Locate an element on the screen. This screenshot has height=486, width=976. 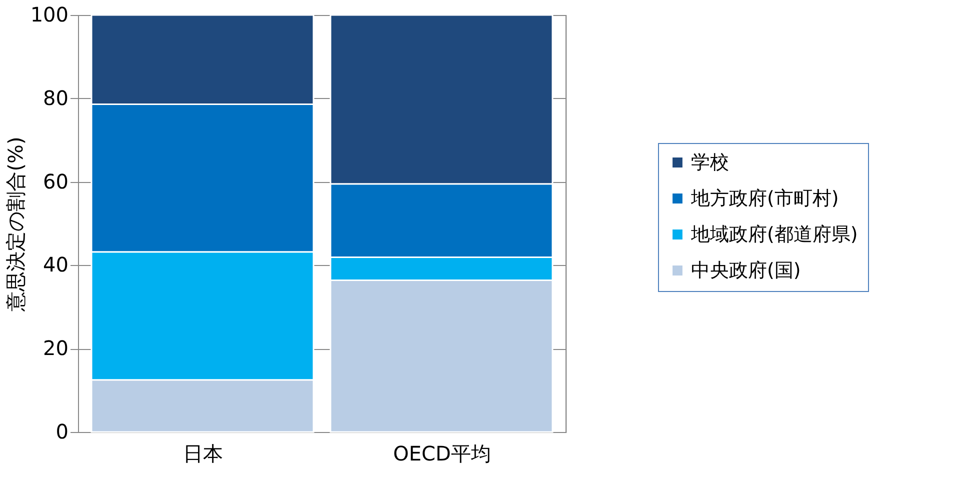
legend-label: 地域政府(都道府県) is located at coordinates (774, 235).